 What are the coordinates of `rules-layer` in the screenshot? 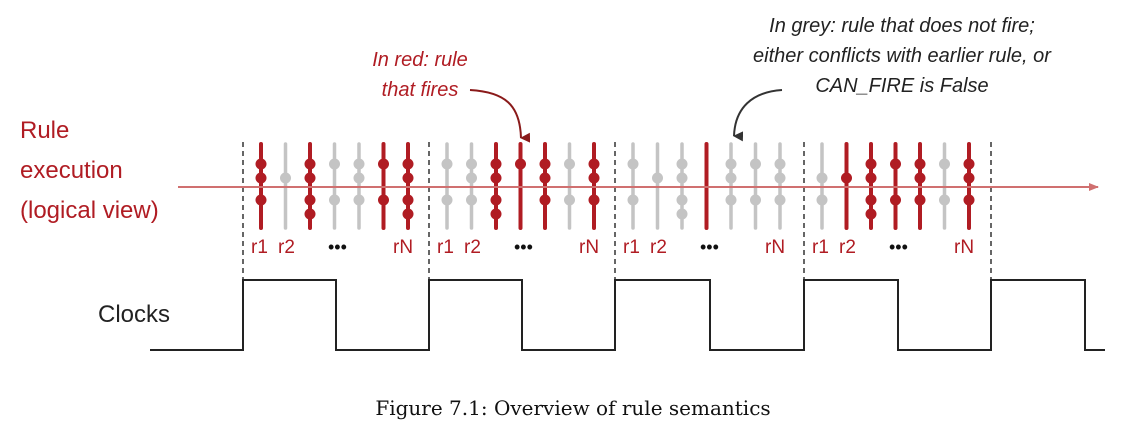 It's located at (615, 186).